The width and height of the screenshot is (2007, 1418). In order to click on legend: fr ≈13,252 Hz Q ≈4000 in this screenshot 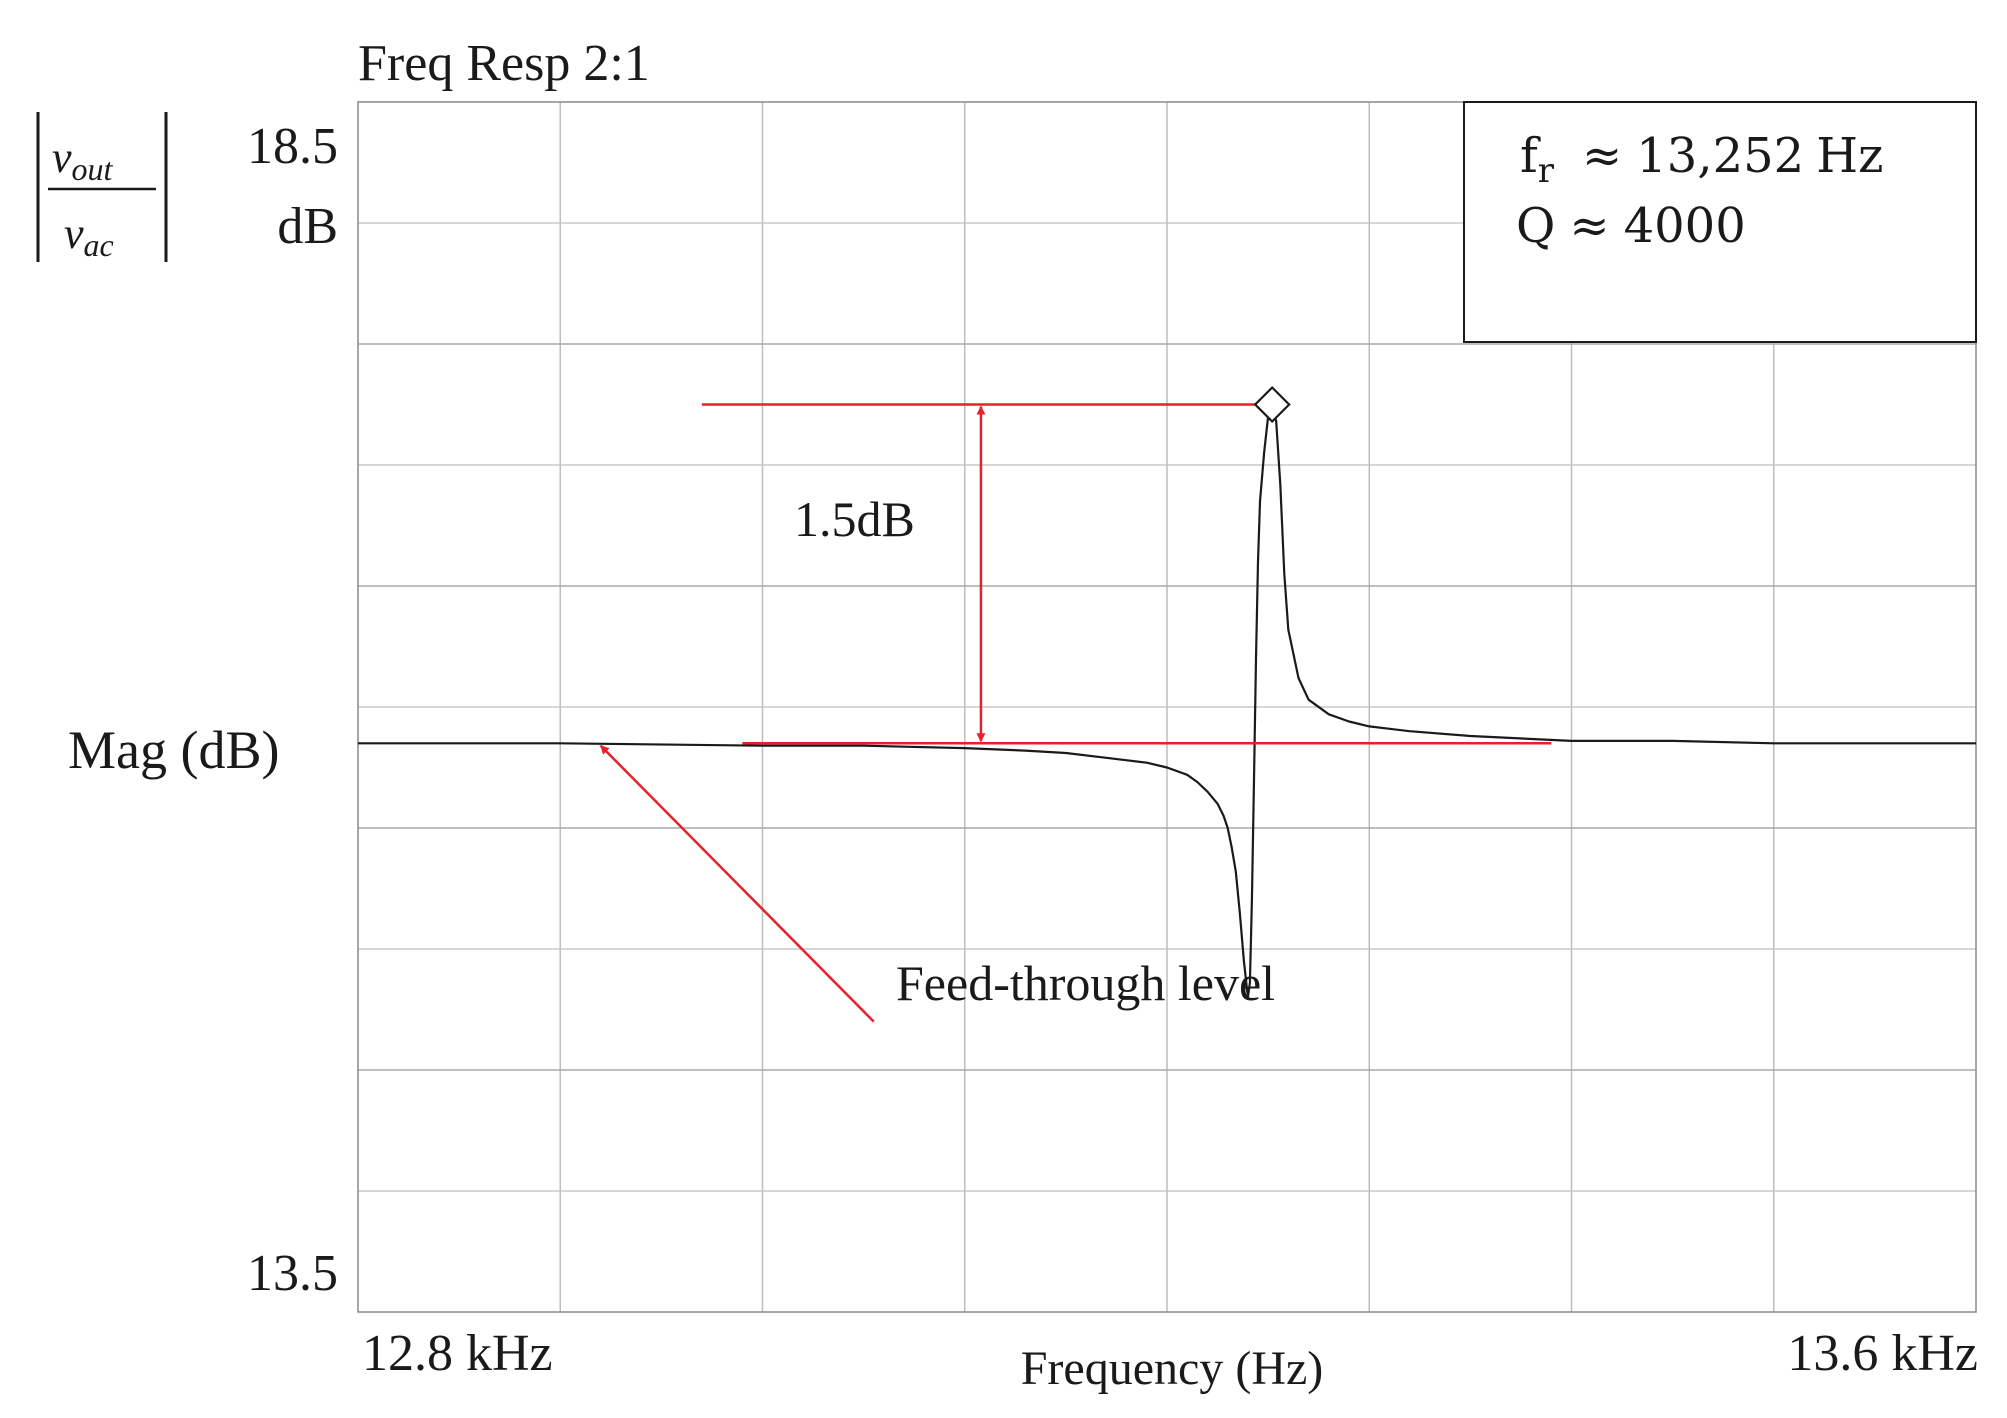, I will do `click(1720, 222)`.